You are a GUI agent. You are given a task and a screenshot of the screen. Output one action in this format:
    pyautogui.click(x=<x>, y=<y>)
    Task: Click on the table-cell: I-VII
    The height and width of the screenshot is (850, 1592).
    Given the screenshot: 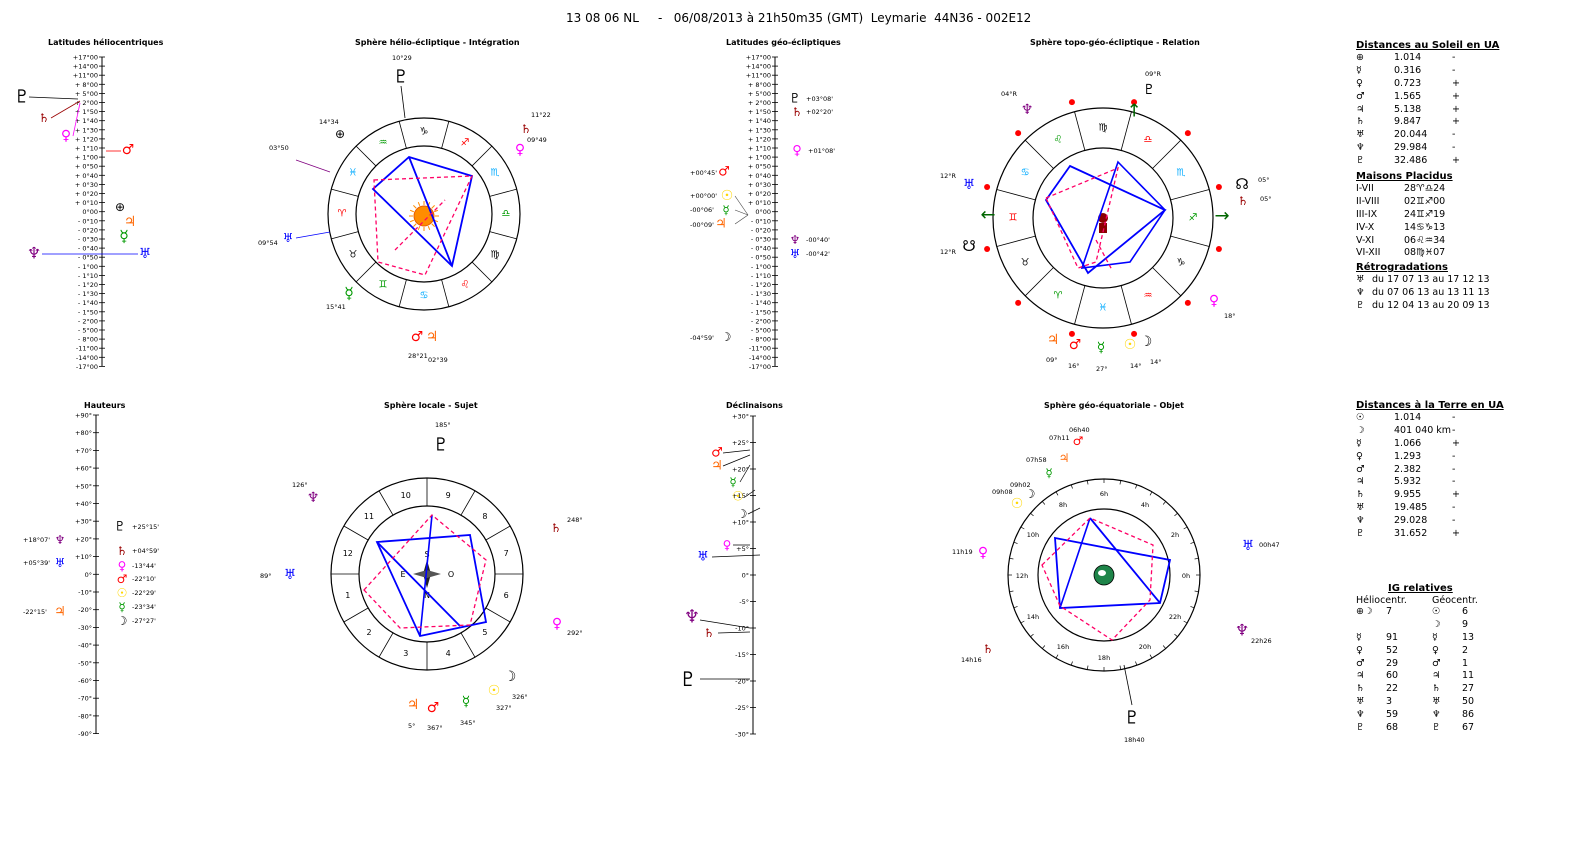 What is the action you would take?
    pyautogui.click(x=1365, y=188)
    